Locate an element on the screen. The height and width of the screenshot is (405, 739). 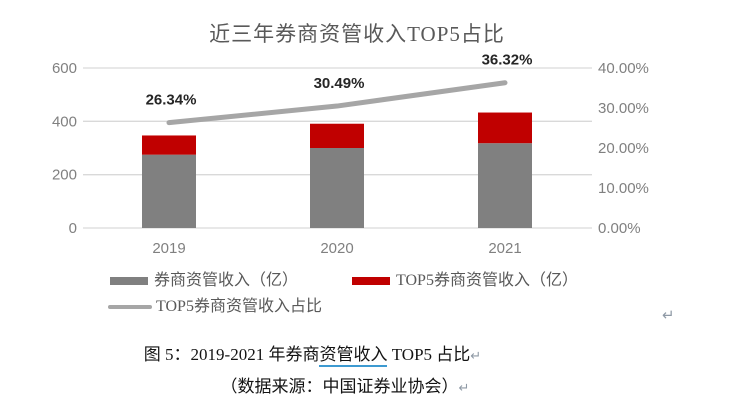
legend-label-top5-share: TOP5券商资管收入占比 is located at coordinates (239, 306).